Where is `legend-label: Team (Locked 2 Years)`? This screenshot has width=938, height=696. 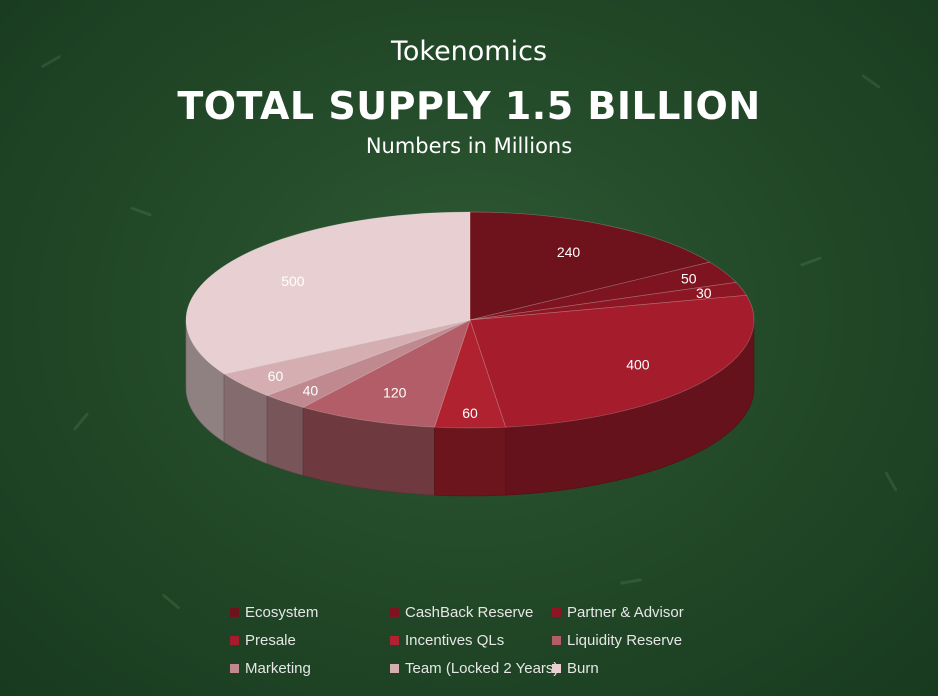
legend-label: Team (Locked 2 Years) is located at coordinates (482, 668).